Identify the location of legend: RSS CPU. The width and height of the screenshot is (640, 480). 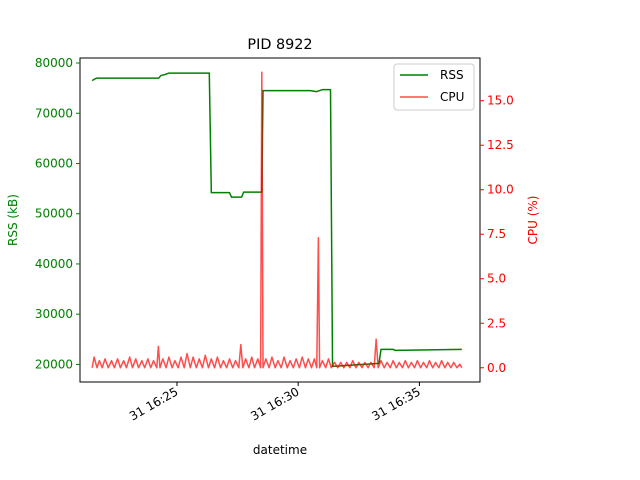
(434, 87).